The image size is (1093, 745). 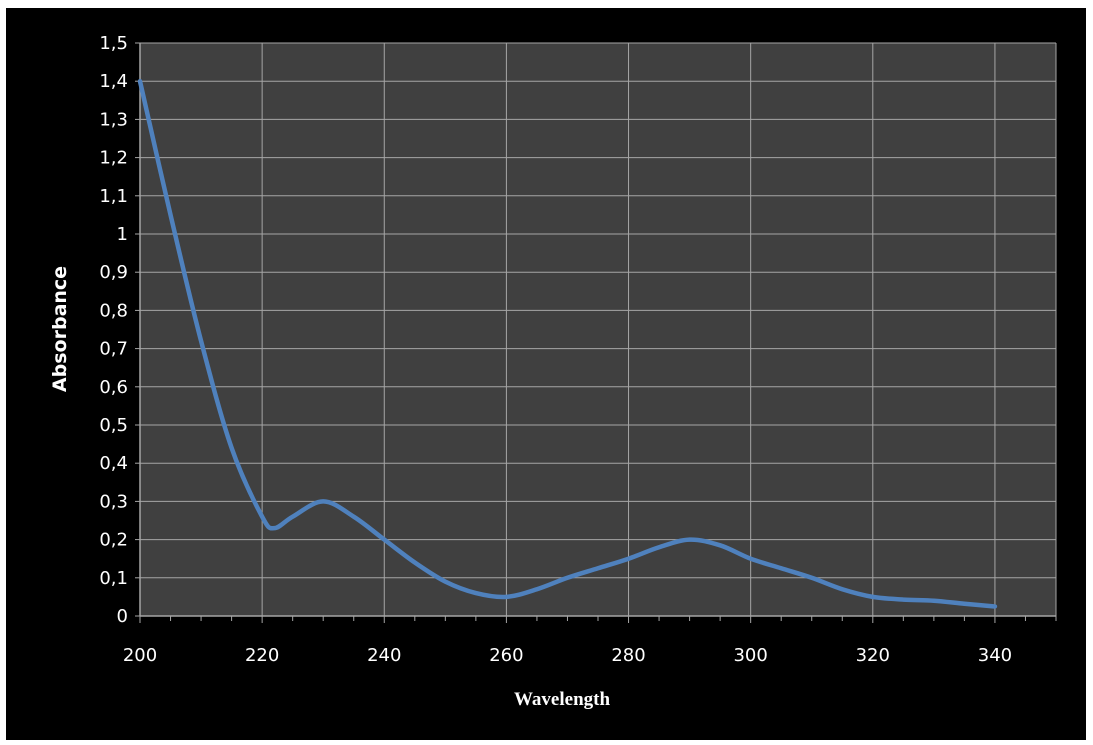 I want to click on y-tick-label: 1,4, so click(x=113, y=81).